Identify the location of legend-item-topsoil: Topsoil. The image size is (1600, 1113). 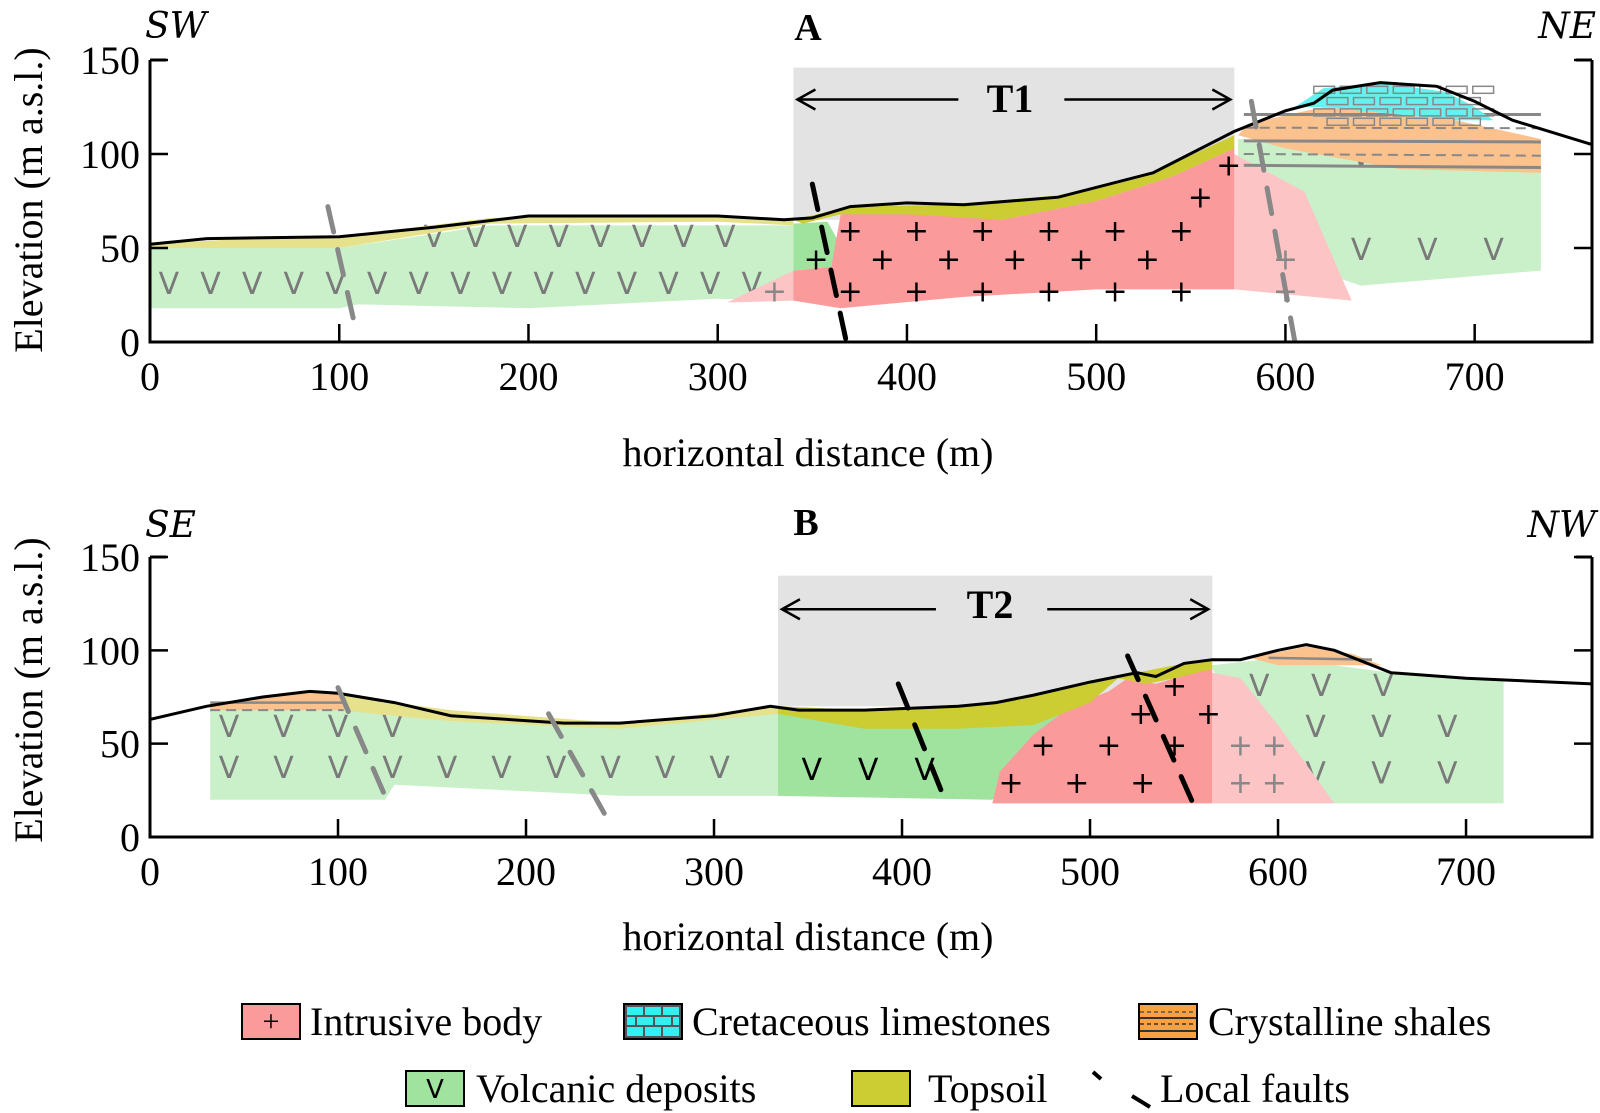
(949, 1088).